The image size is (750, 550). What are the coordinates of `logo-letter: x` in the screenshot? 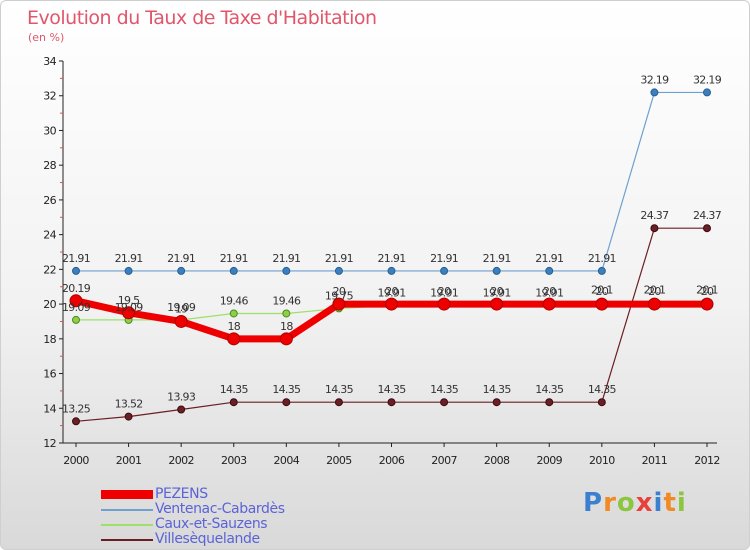 It's located at (644, 503).